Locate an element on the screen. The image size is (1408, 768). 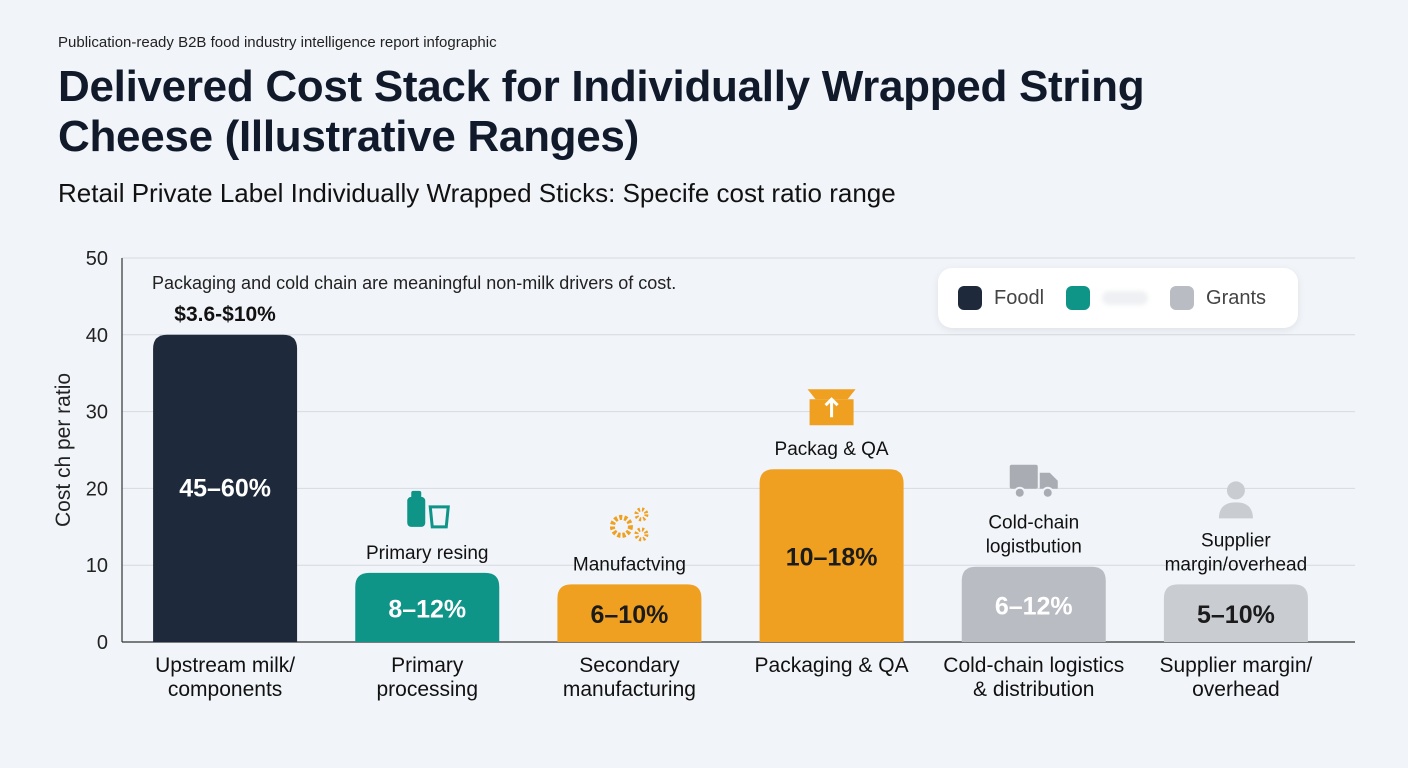
legend-item-3: Grants is located at coordinates (1218, 298).